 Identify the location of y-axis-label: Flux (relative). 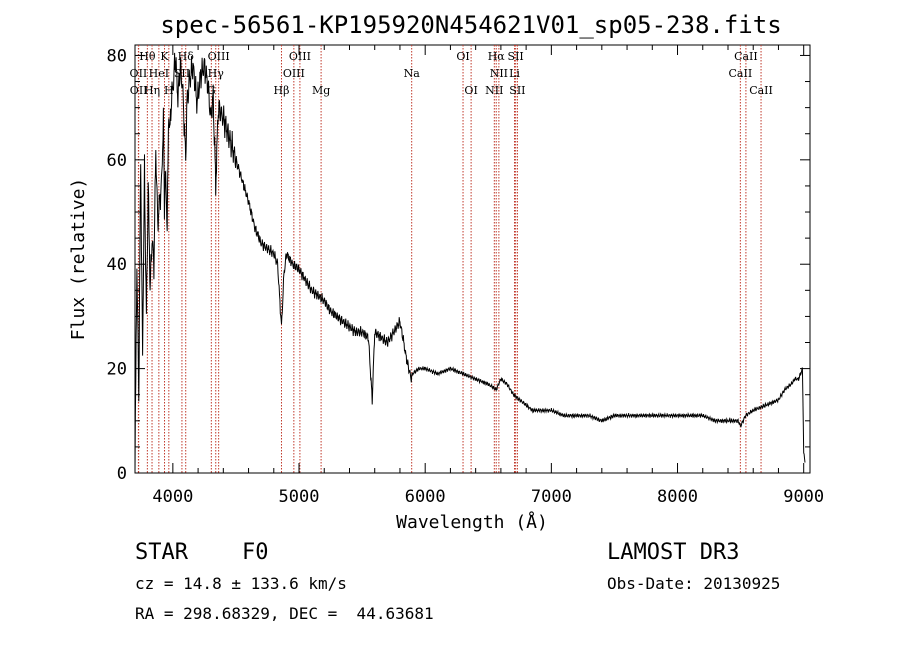
(78, 259).